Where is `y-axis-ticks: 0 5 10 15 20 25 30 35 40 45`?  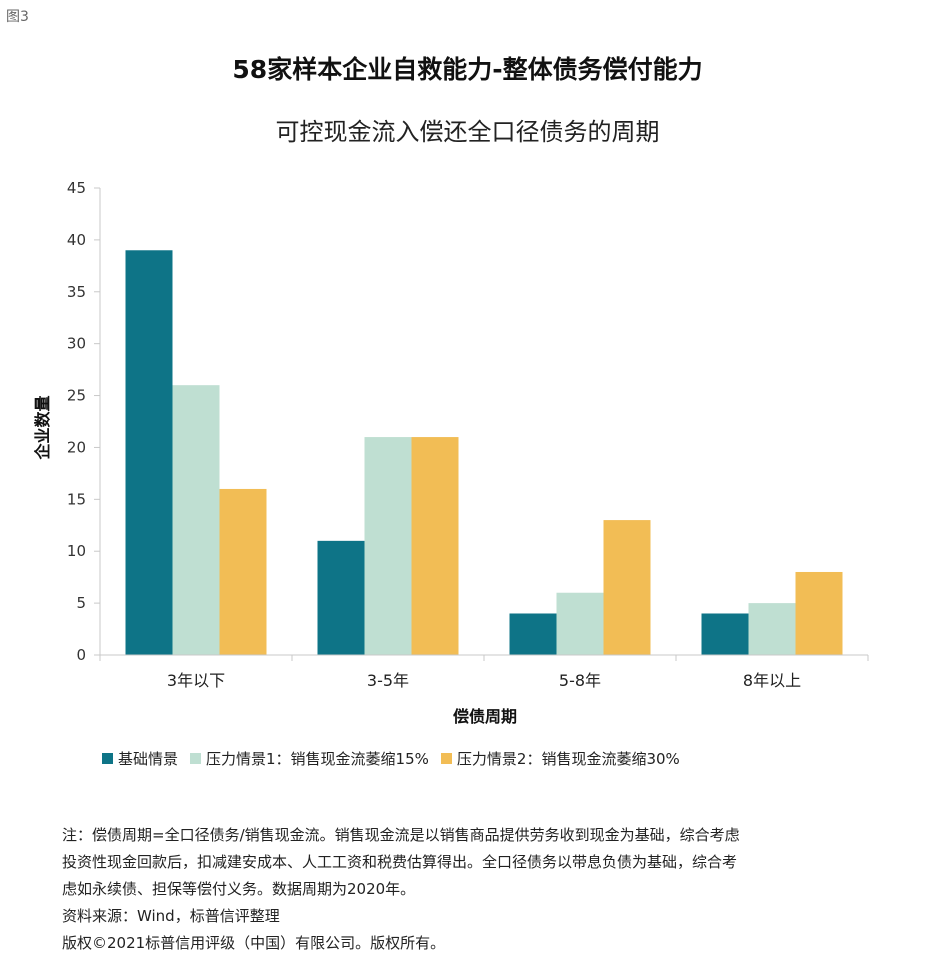
y-axis-ticks: 0 5 10 15 20 25 30 35 40 45 is located at coordinates (84, 421).